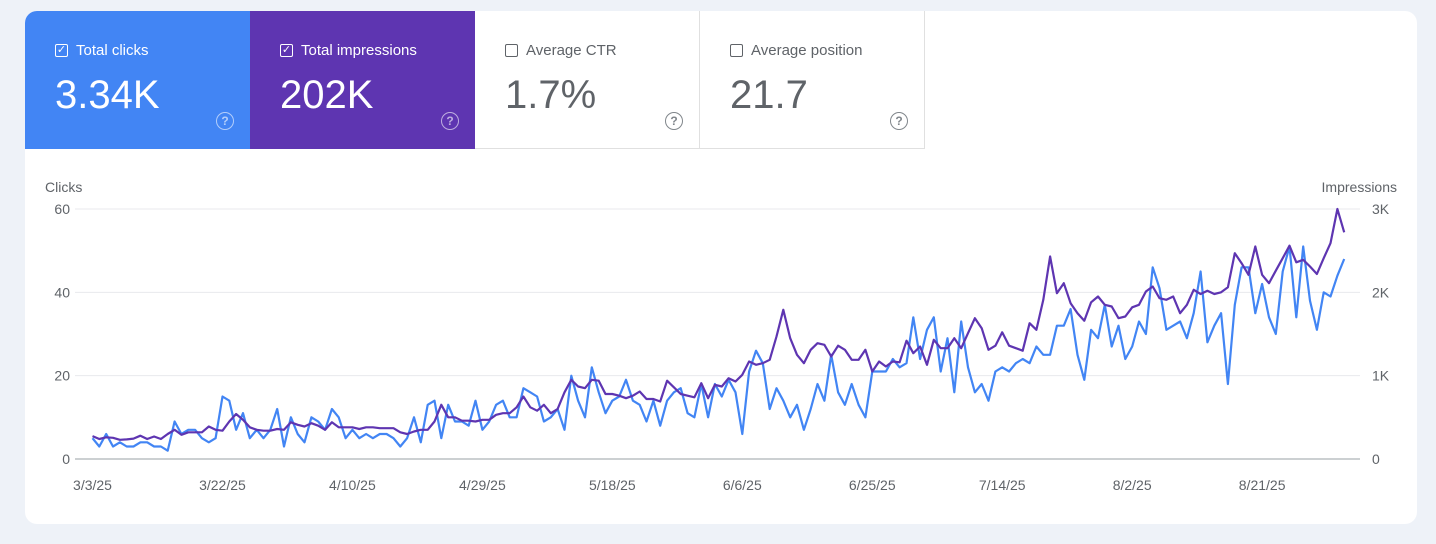 The width and height of the screenshot is (1436, 544). What do you see at coordinates (1376, 459) in the screenshot?
I see `y-right-tick-label: 0` at bounding box center [1376, 459].